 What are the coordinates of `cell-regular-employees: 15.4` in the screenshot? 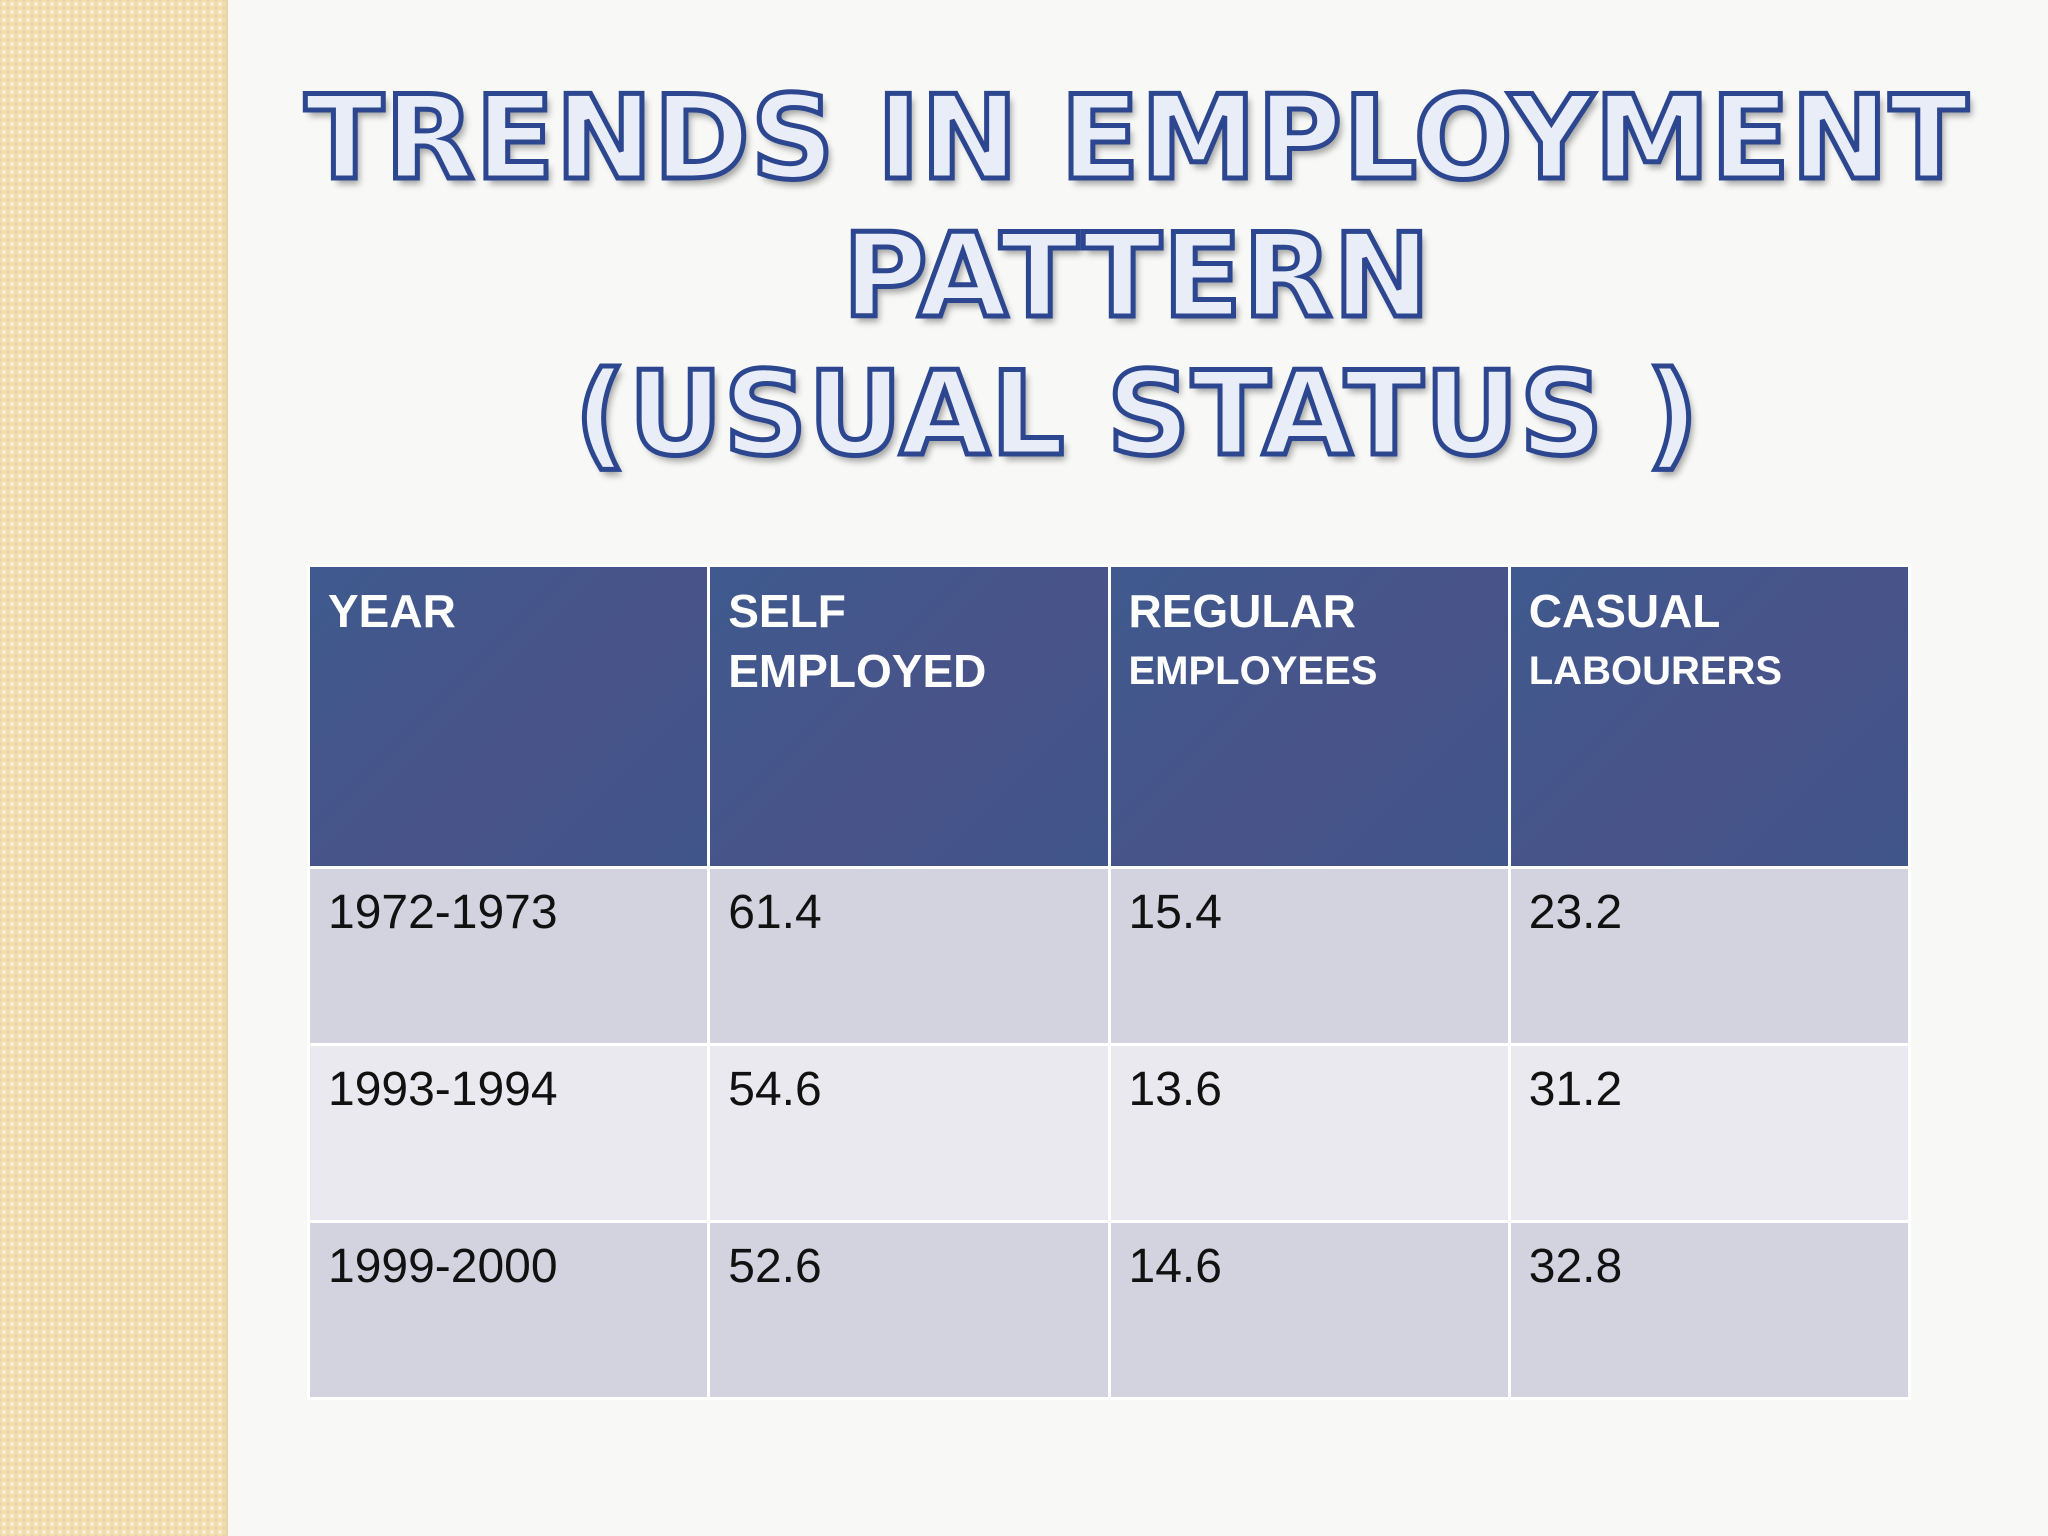 It's located at (1309, 956).